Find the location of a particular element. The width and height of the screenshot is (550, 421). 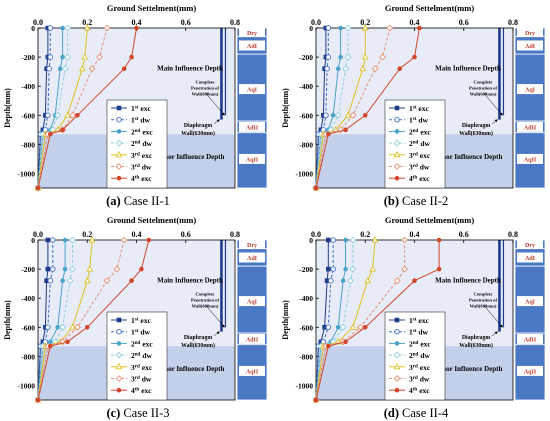

x-tick-label: 0.8 is located at coordinates (513, 22).